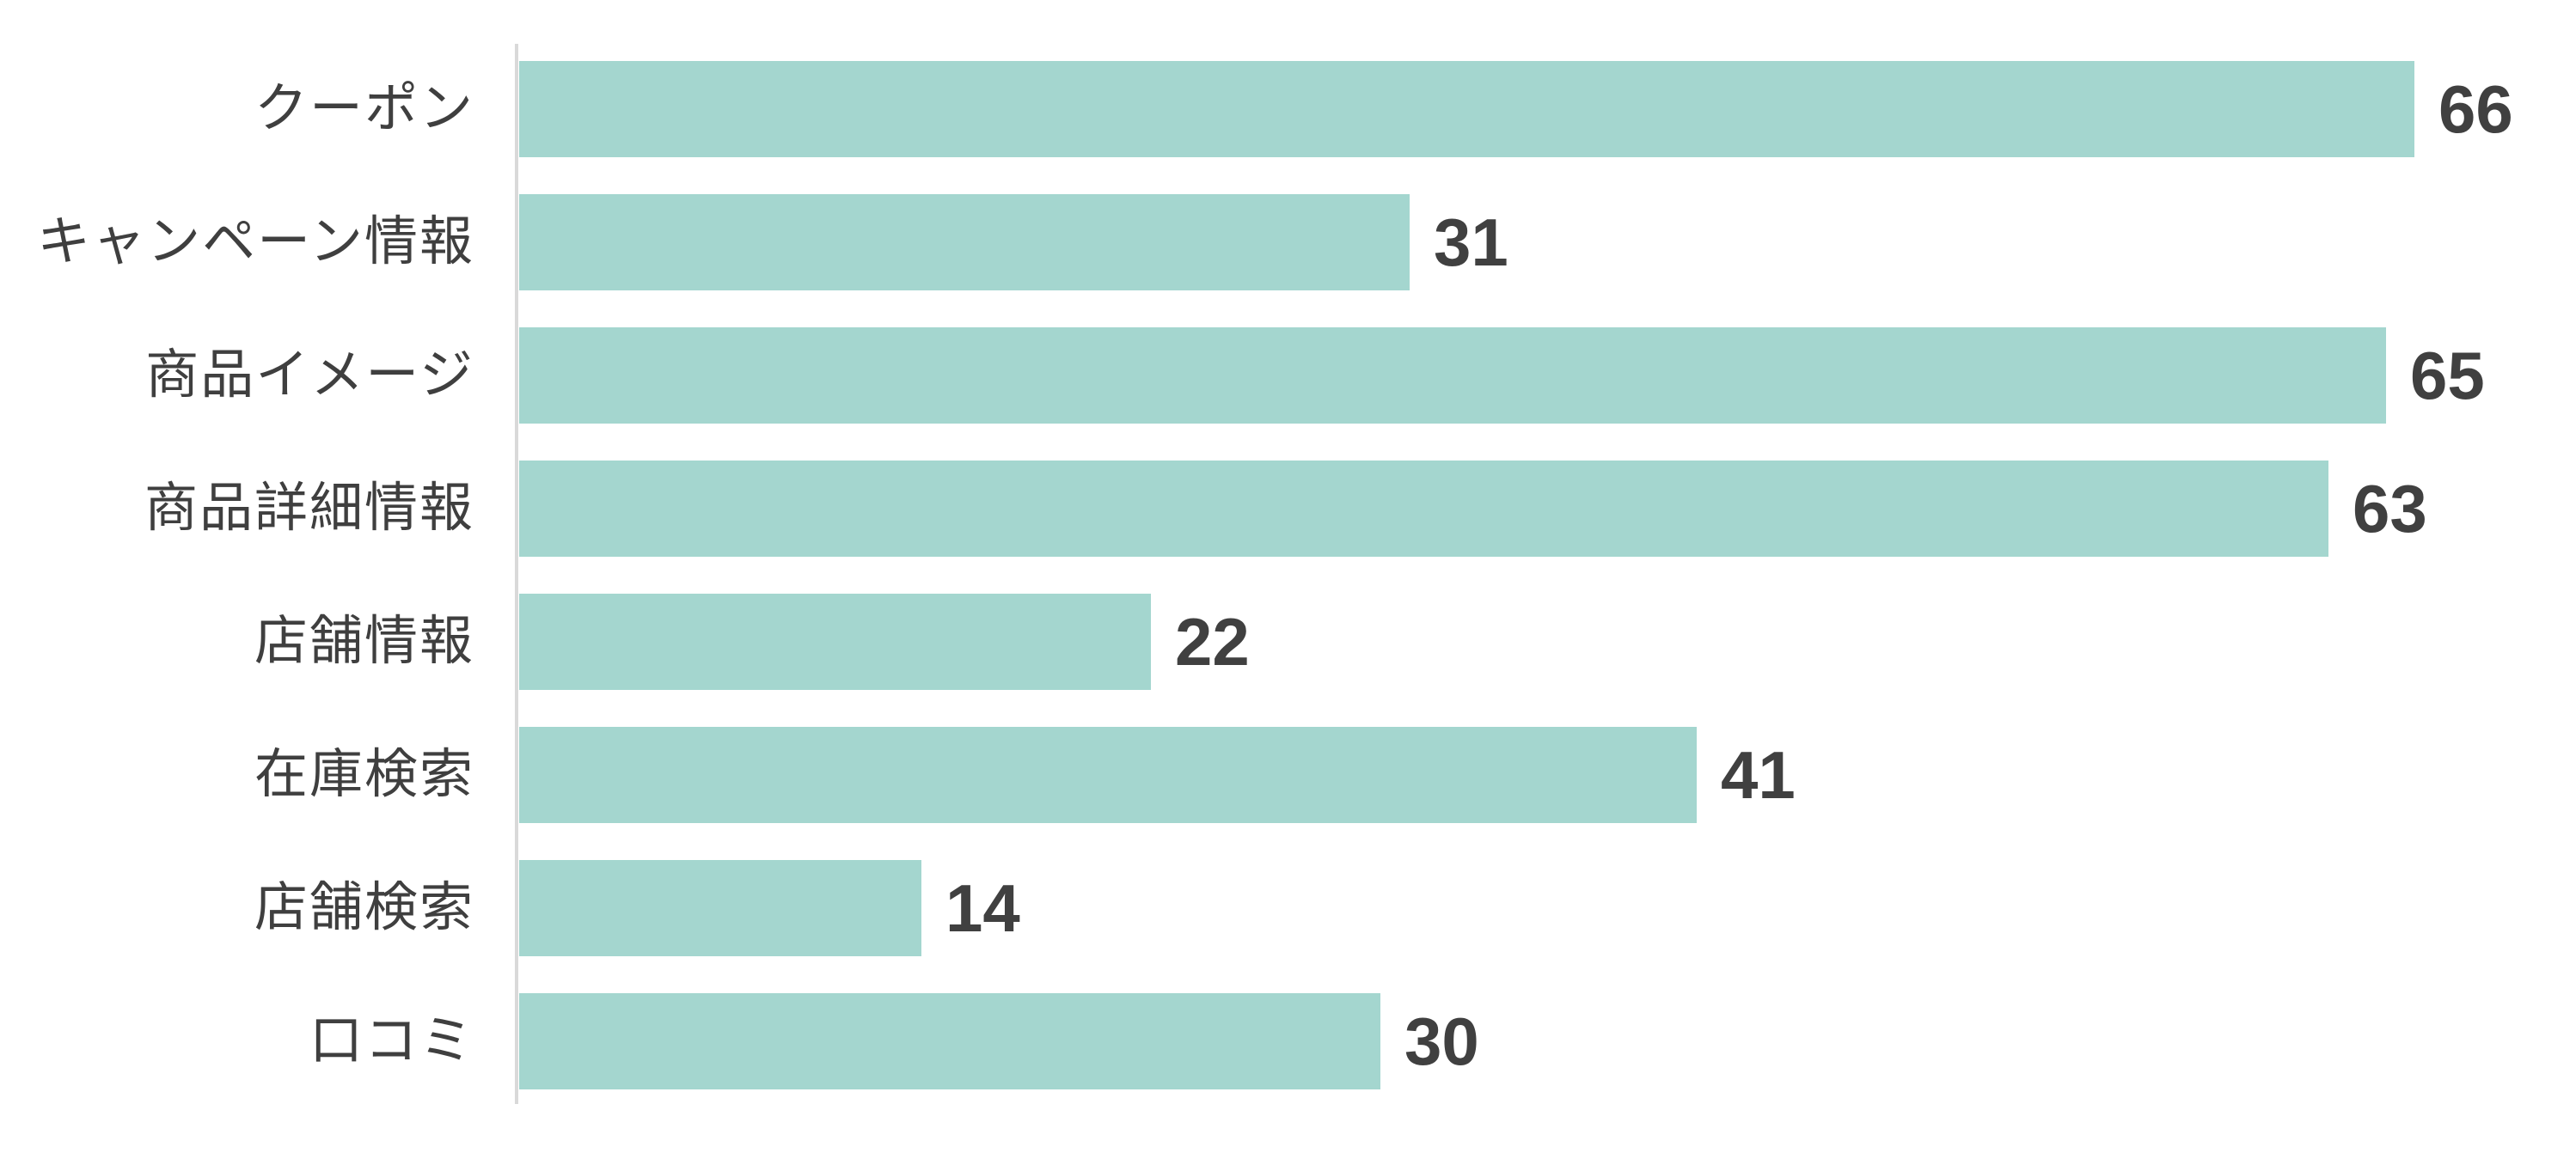 This screenshot has width=2576, height=1153. Describe the element at coordinates (1441, 1041) in the screenshot. I see `value-label: 30` at that location.